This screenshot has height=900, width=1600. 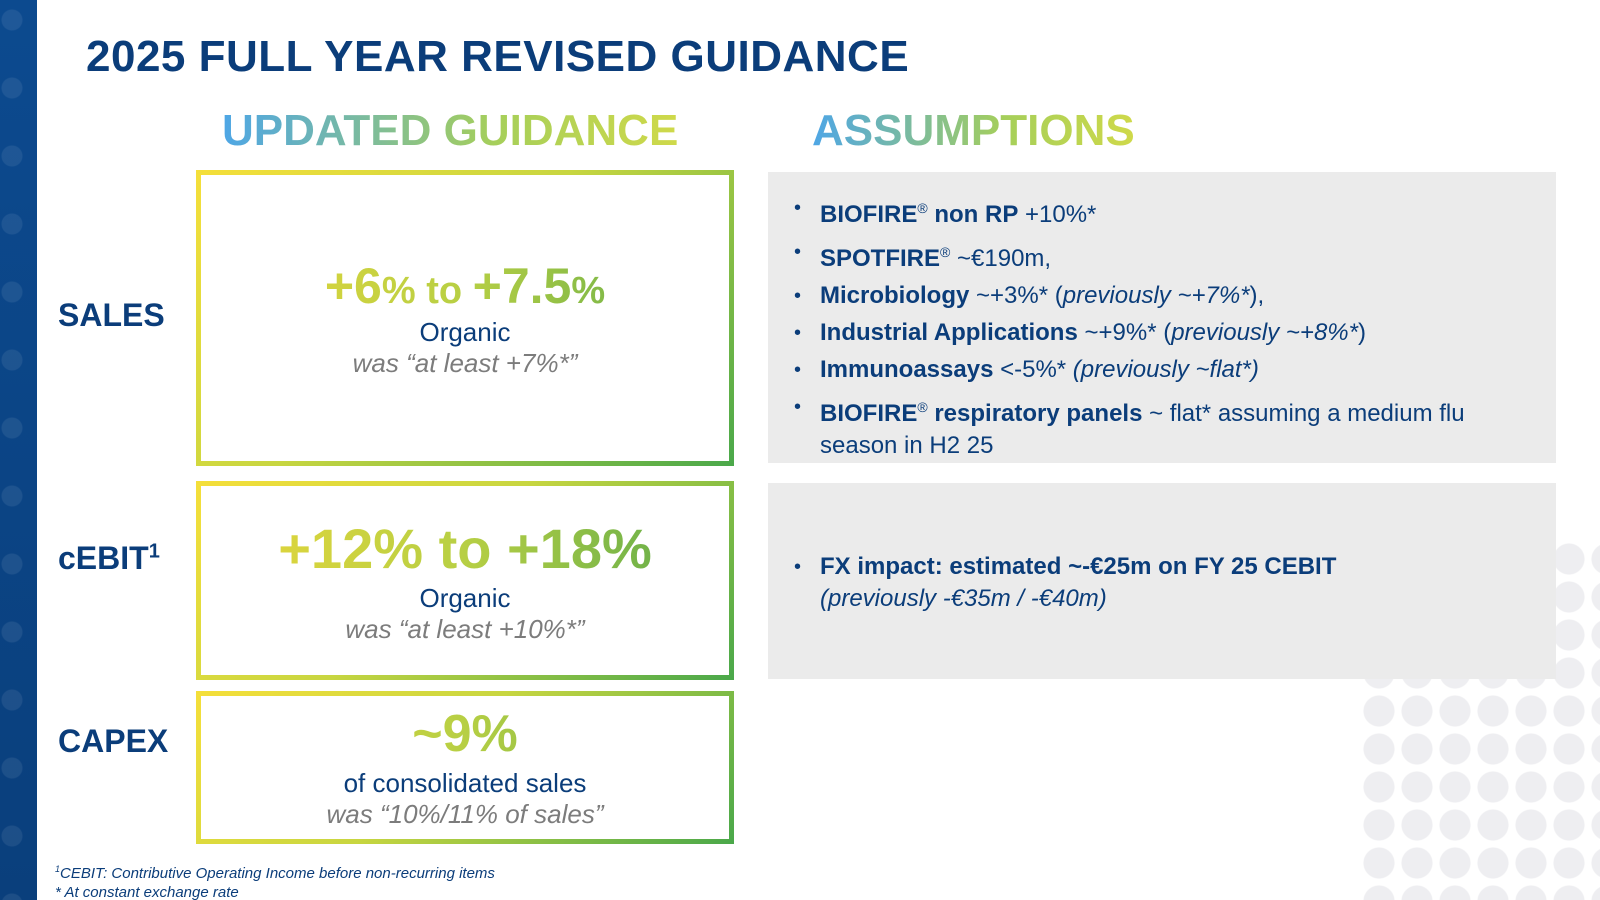 I want to click on sales-guidance-value: +6% to +7.5%, so click(x=465, y=286).